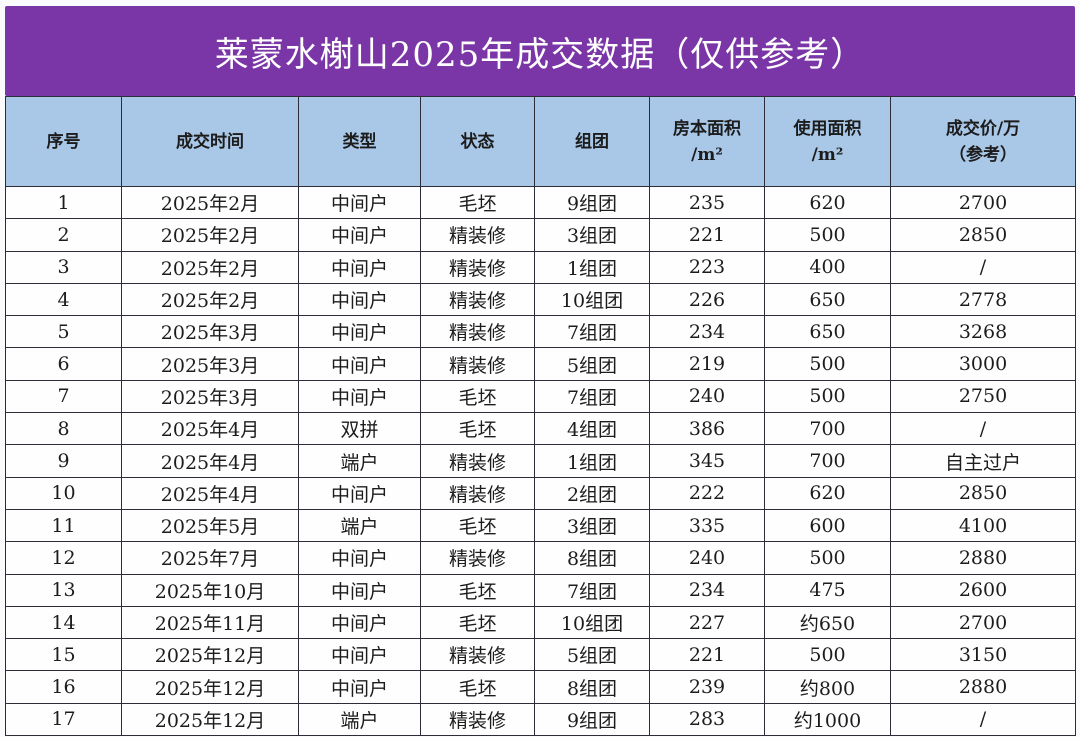  I want to click on column-header-line: 使用面积, so click(827, 128).